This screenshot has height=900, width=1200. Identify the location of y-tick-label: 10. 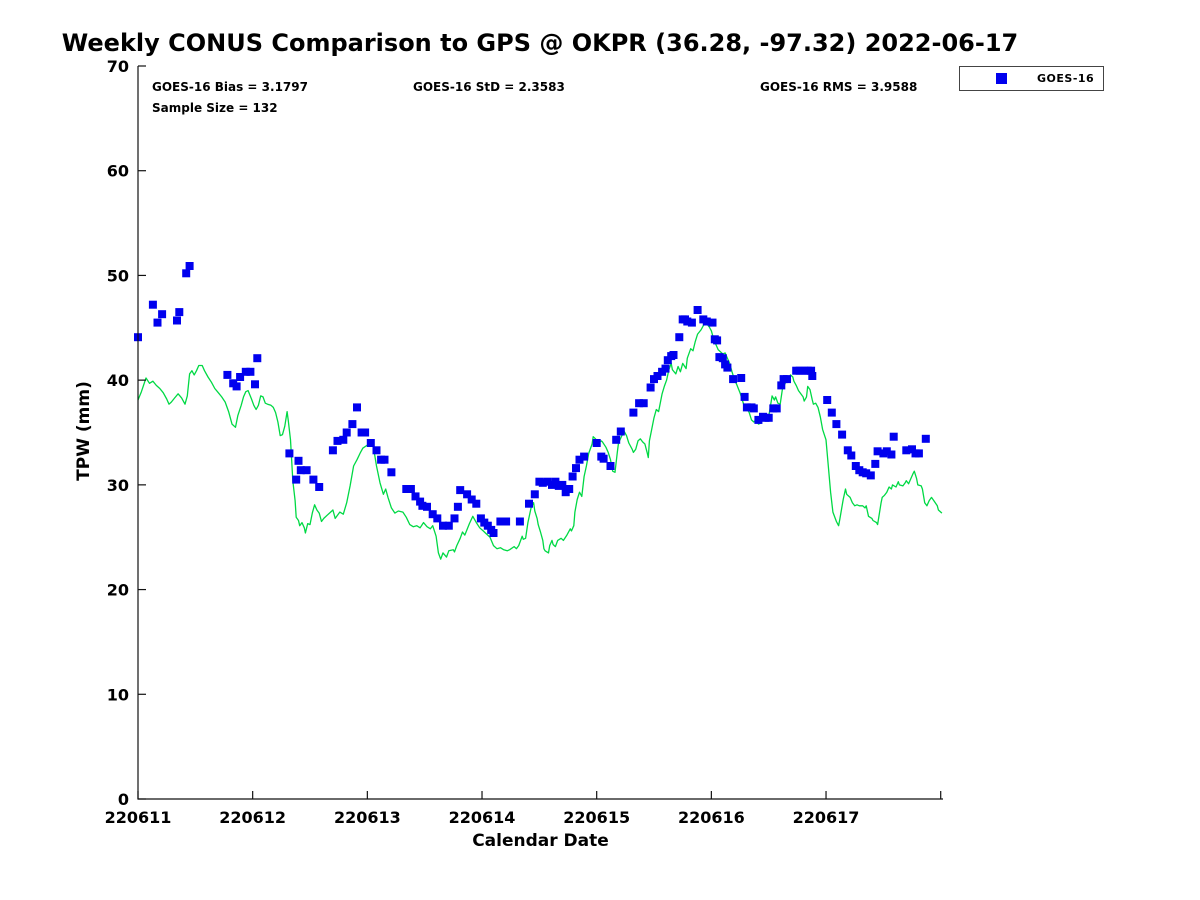
(118, 694).